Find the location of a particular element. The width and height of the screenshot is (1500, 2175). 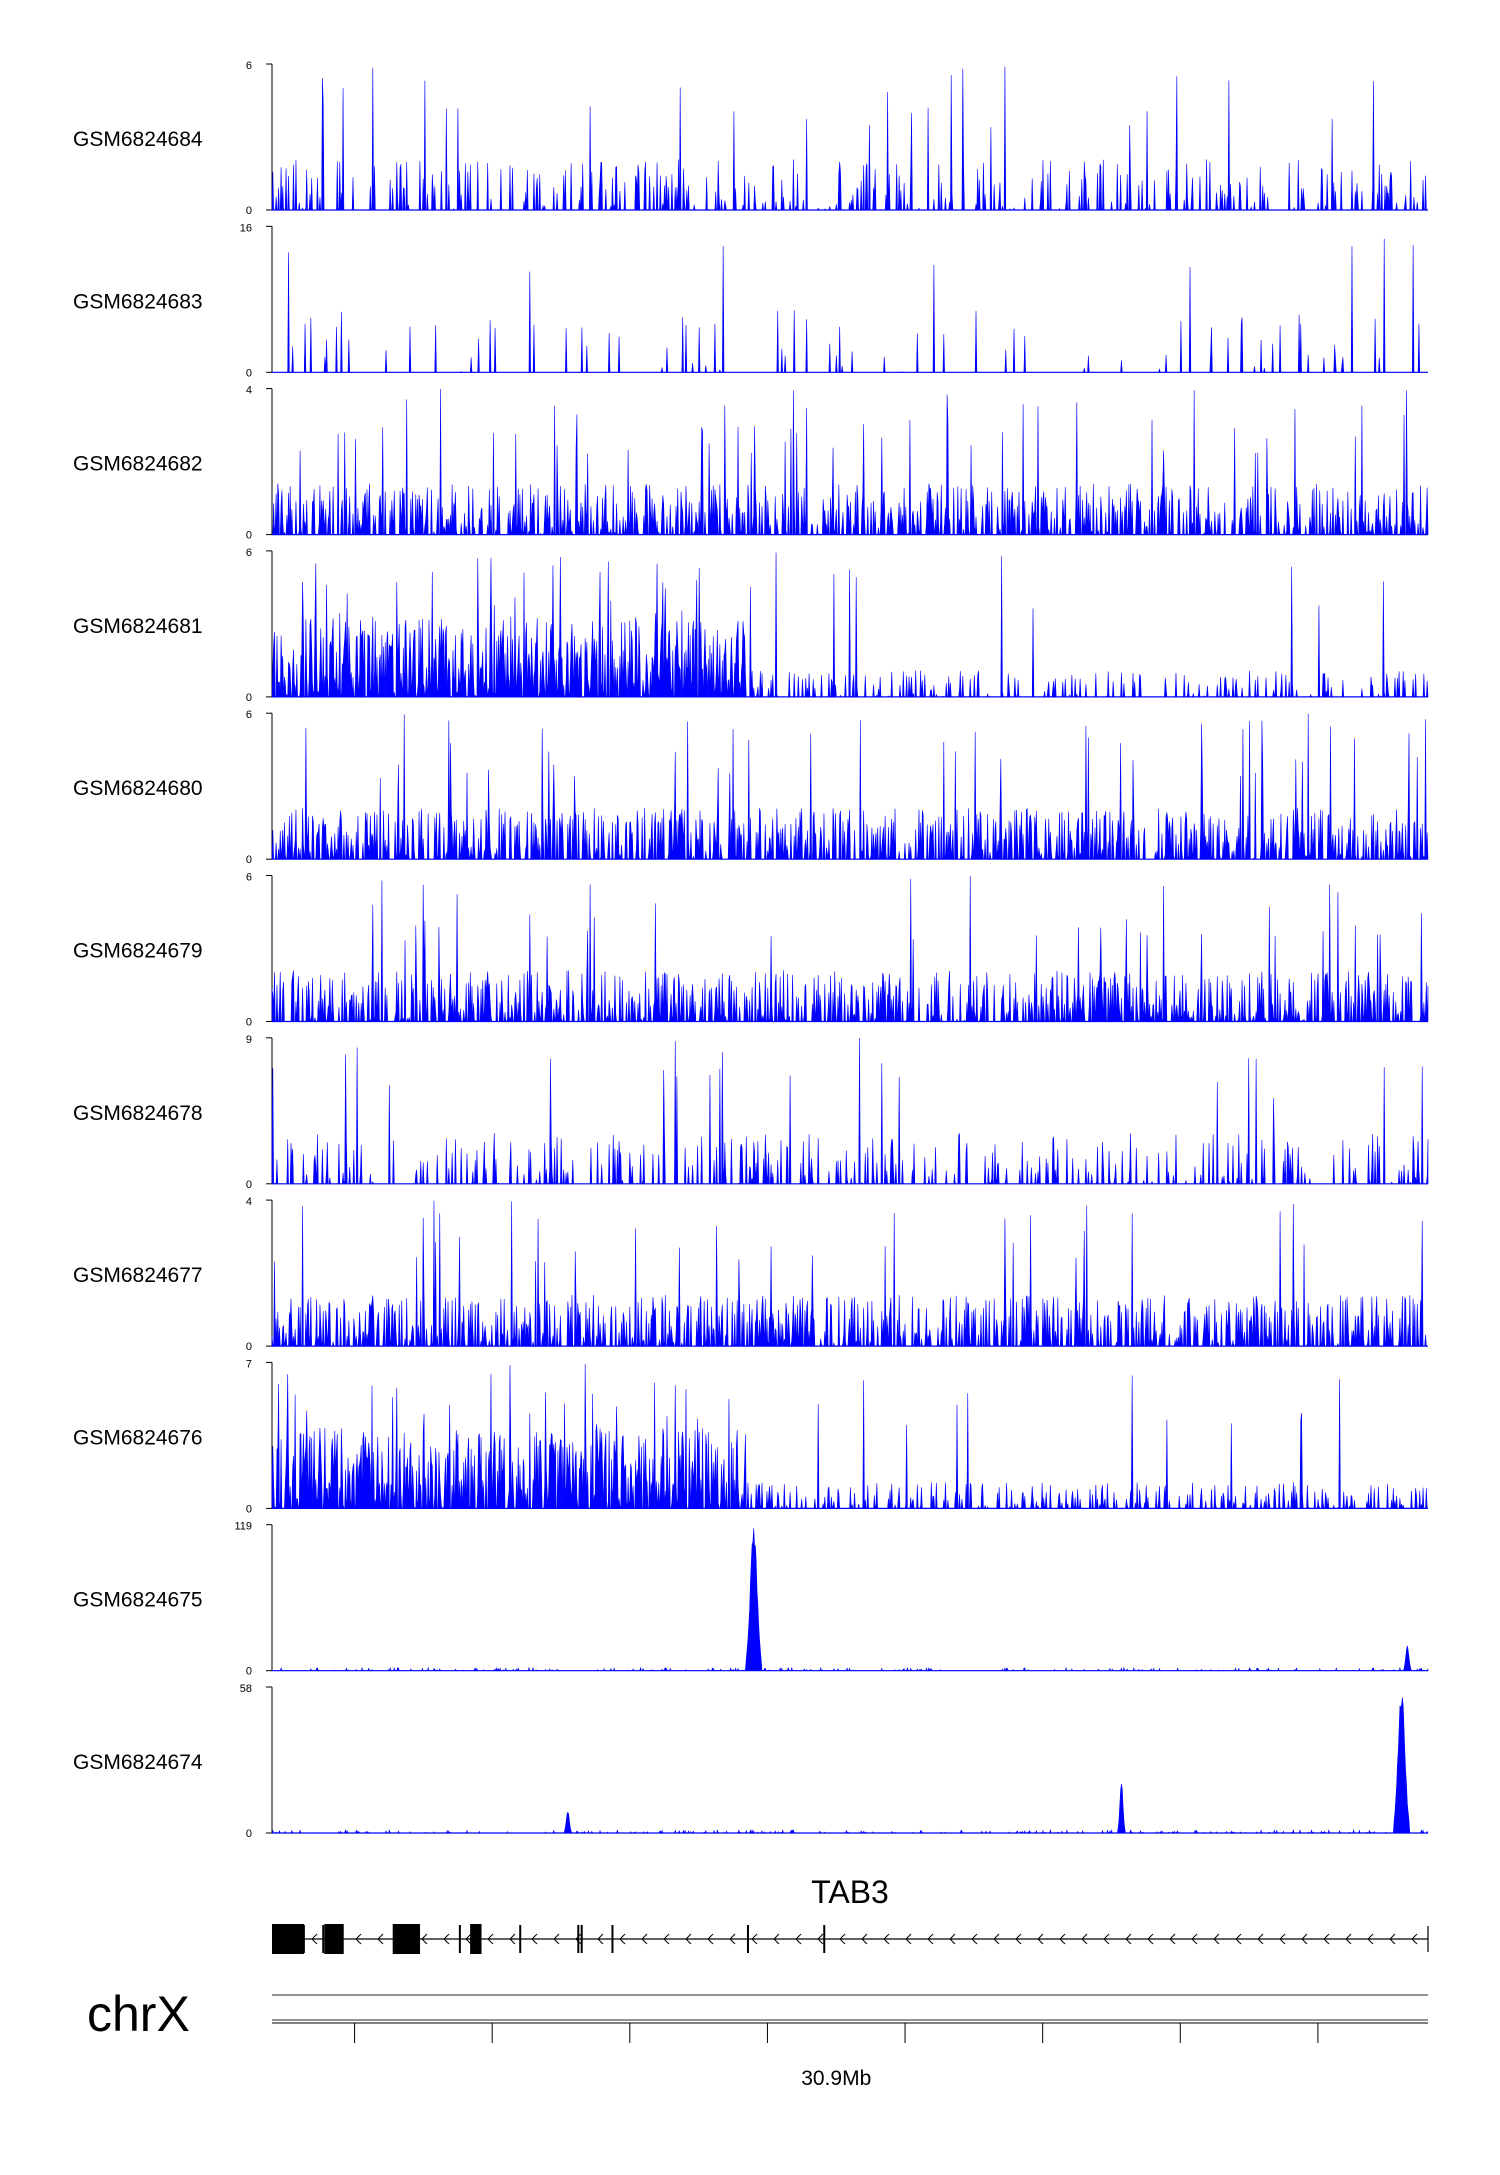

track-GSM6824679: GSM6824679 6 0 is located at coordinates (751, 950).